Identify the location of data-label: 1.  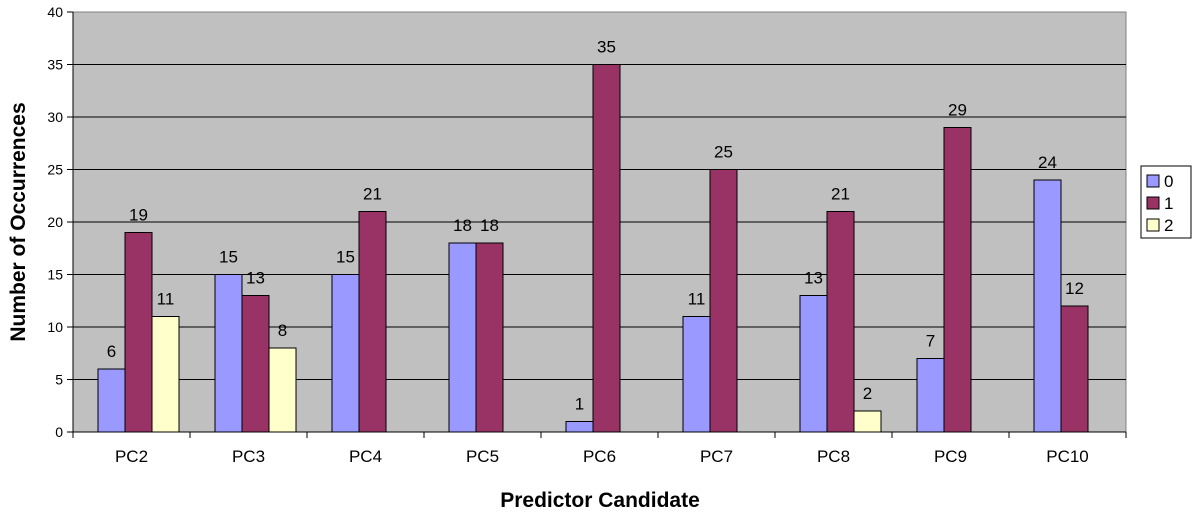
(579, 404).